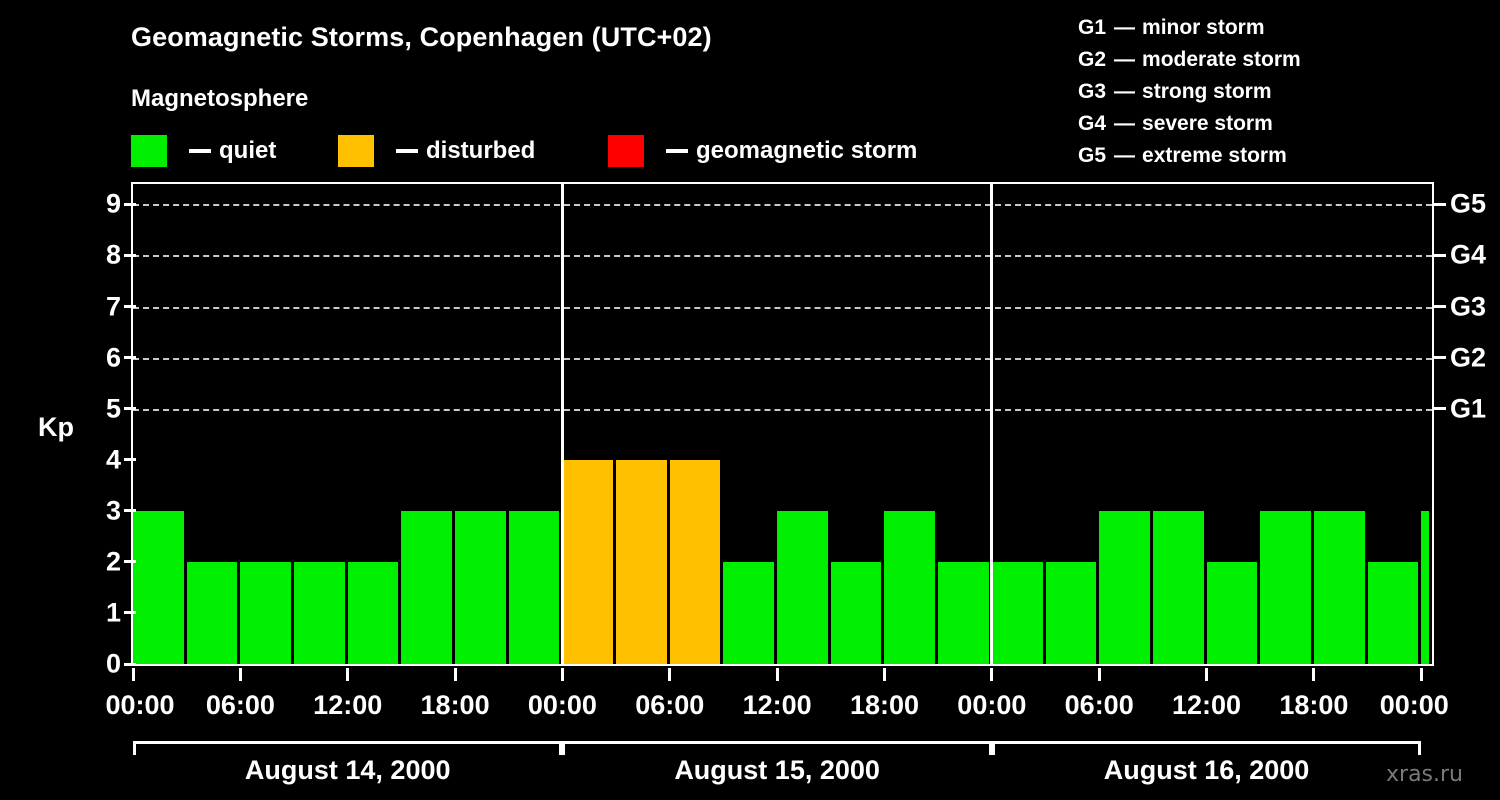 The image size is (1500, 800). I want to click on y-tick-label-4: 4, so click(113, 459).